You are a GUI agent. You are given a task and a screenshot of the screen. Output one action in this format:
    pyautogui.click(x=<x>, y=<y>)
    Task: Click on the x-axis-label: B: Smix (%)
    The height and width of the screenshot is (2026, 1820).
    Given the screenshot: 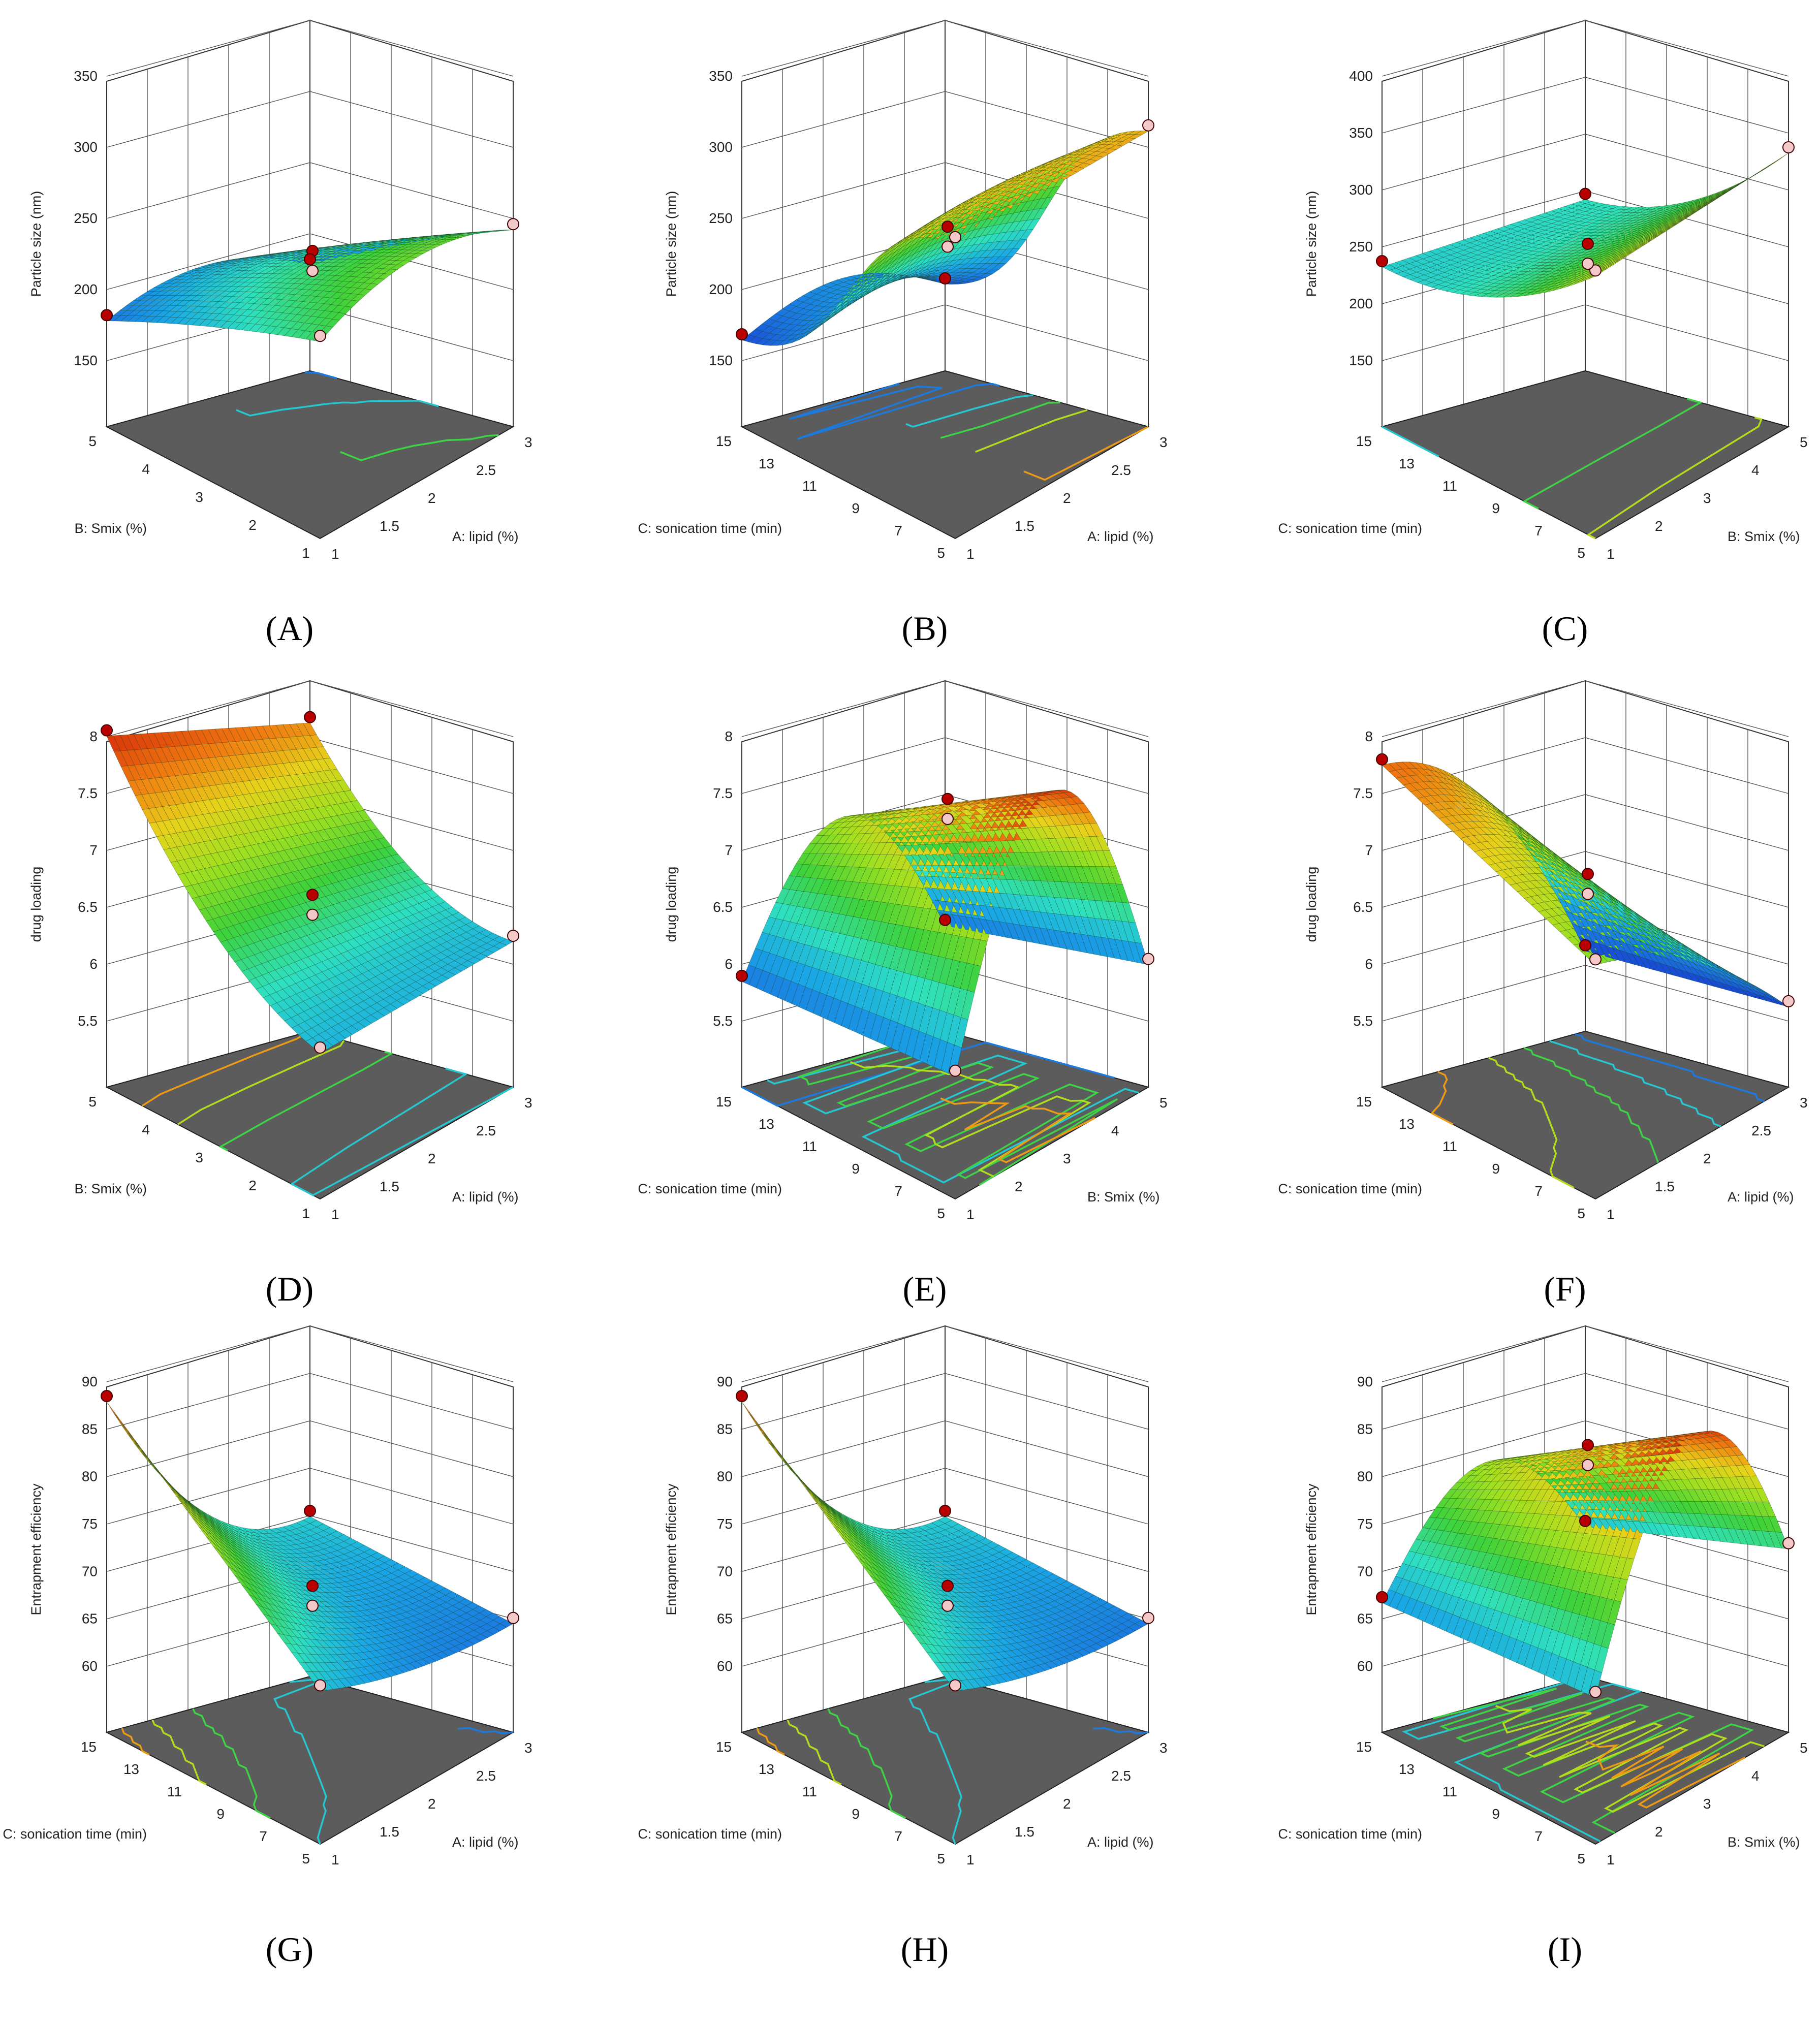 What is the action you would take?
    pyautogui.click(x=1123, y=1197)
    